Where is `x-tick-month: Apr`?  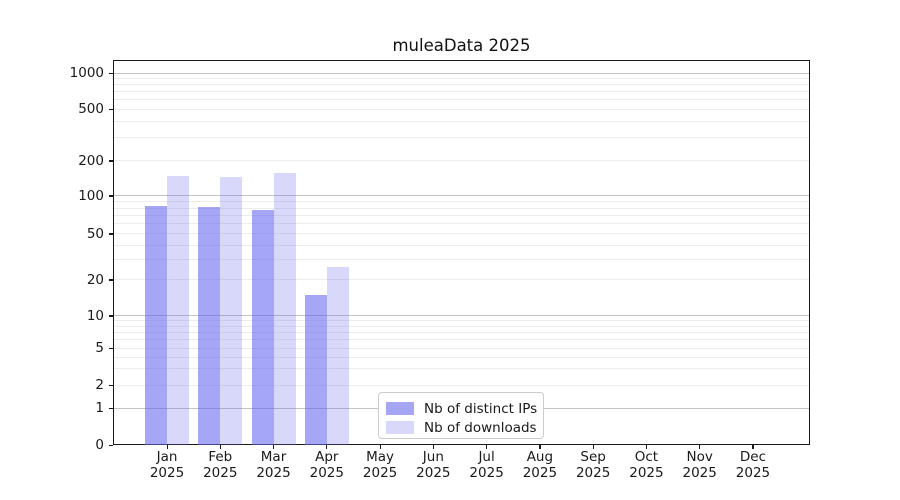
x-tick-month: Apr is located at coordinates (327, 457).